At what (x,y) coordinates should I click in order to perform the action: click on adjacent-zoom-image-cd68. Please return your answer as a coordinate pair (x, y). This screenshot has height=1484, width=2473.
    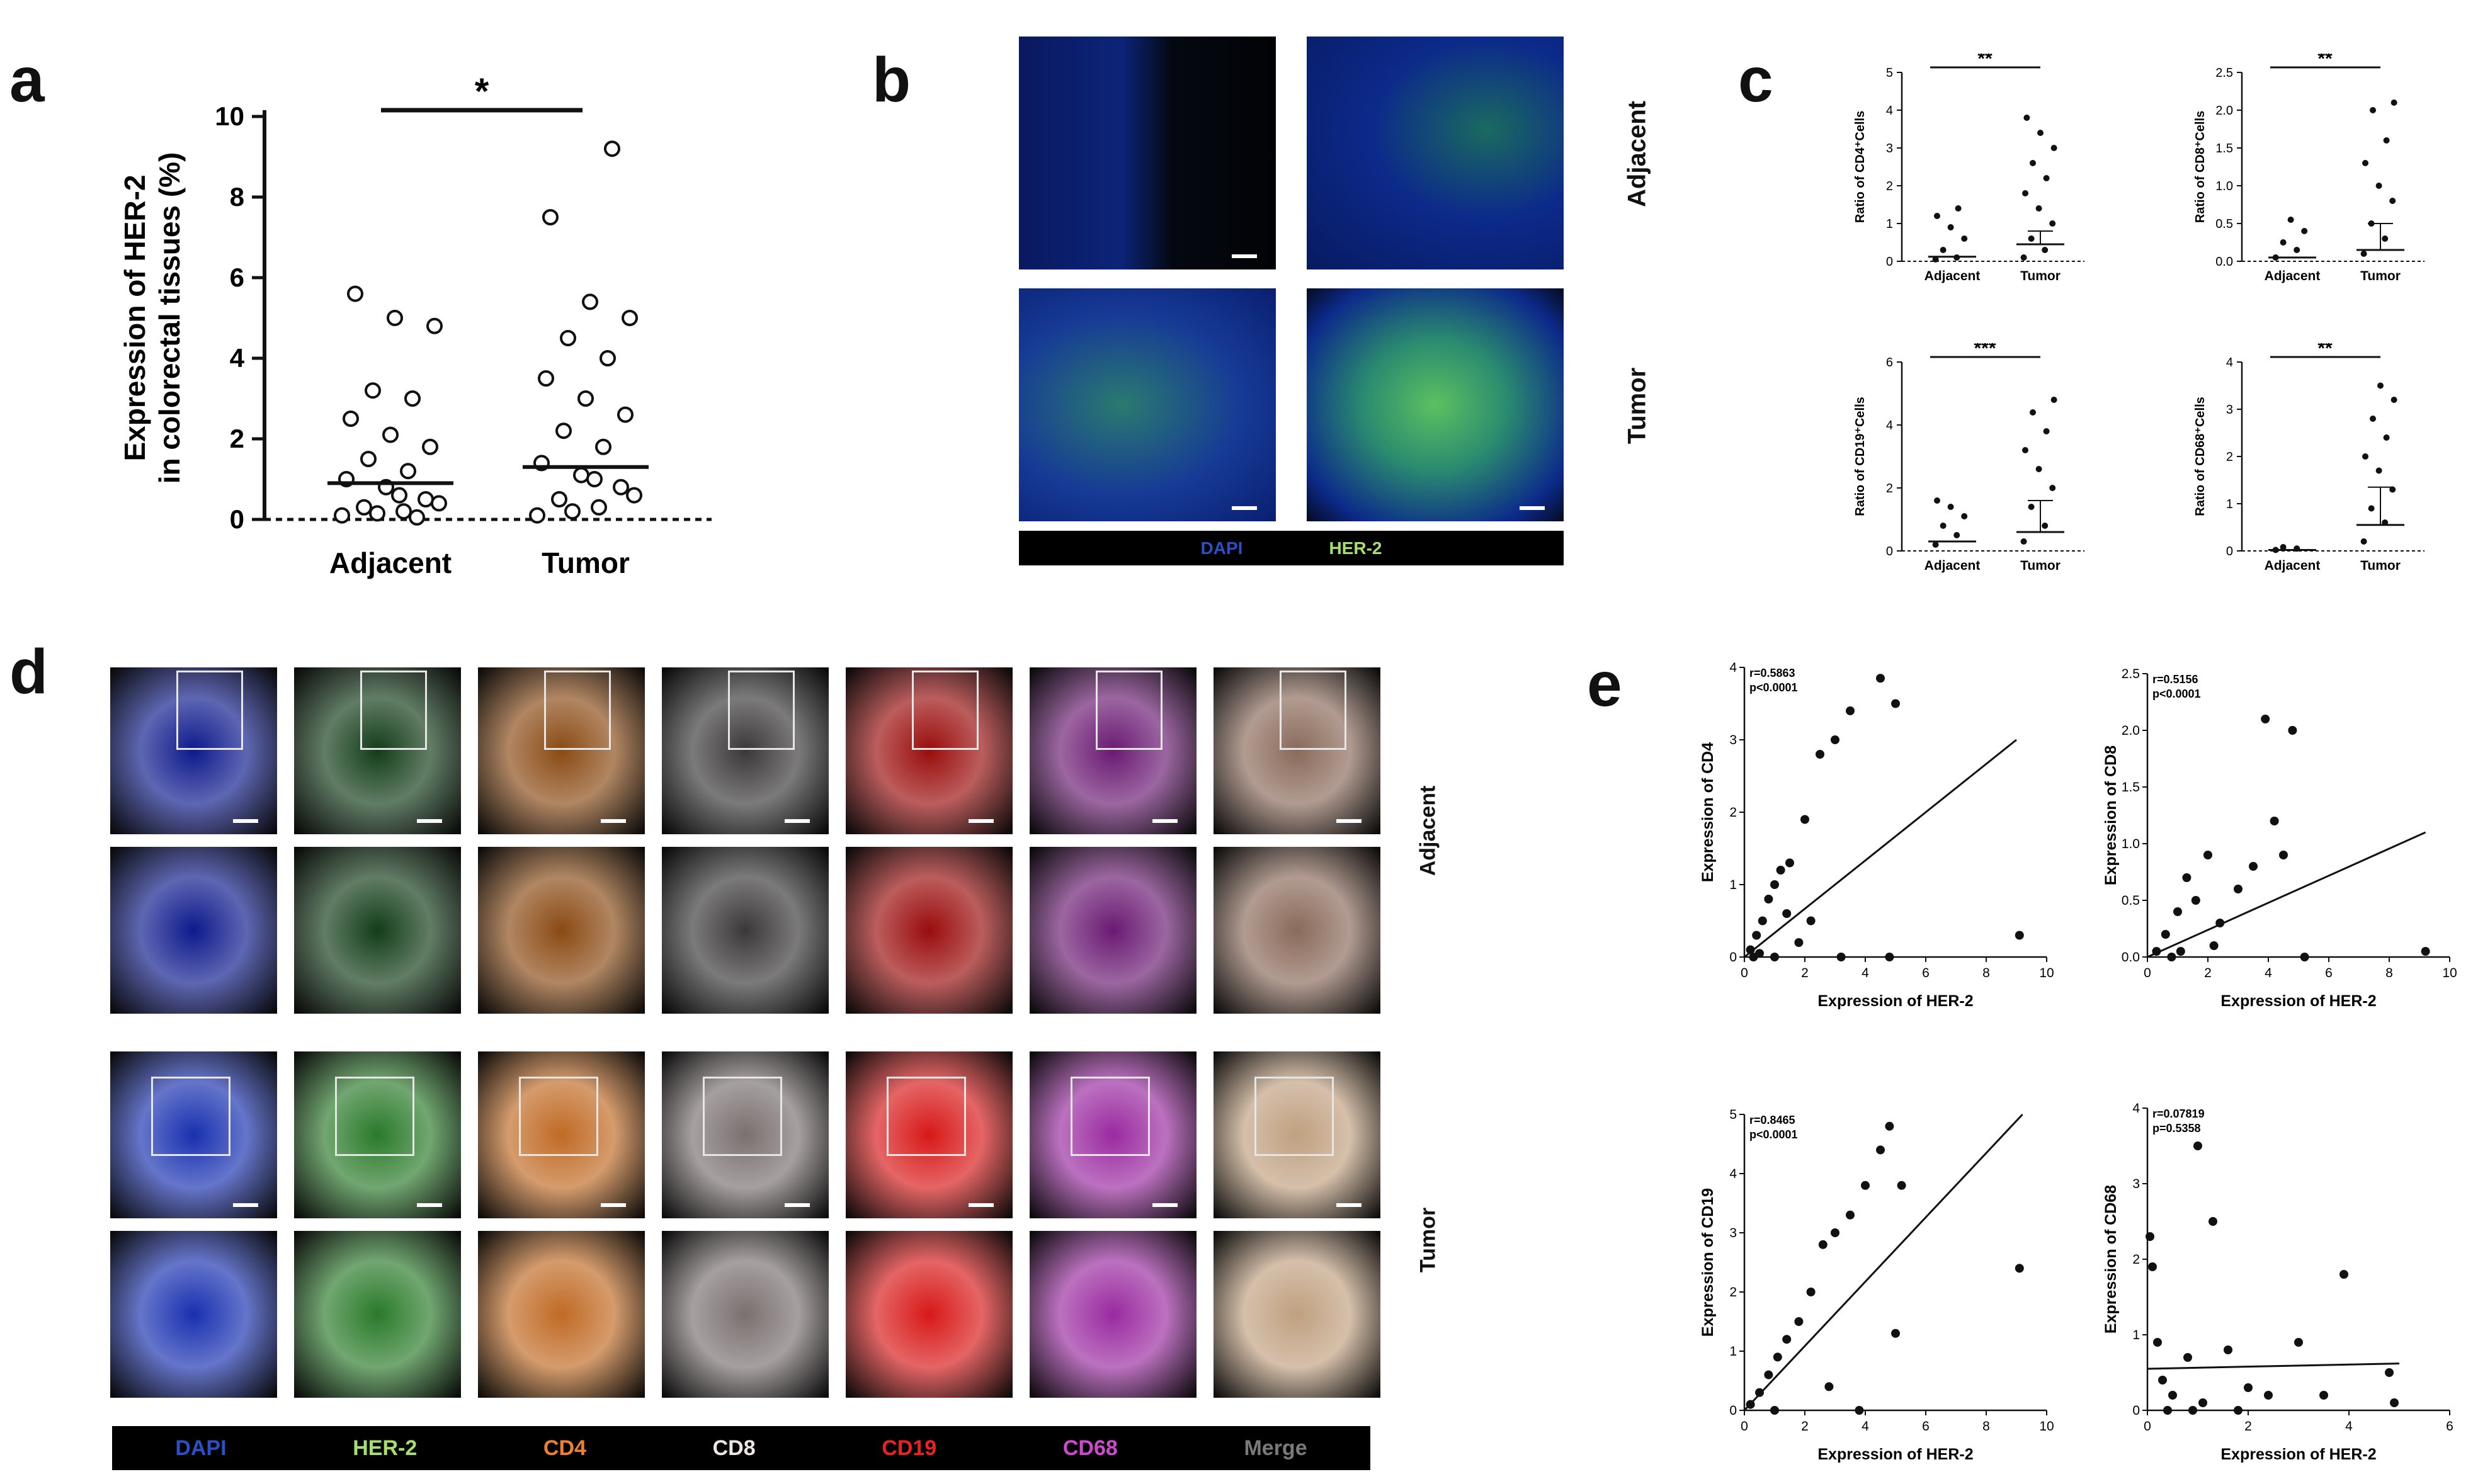
    Looking at the image, I should click on (1113, 930).